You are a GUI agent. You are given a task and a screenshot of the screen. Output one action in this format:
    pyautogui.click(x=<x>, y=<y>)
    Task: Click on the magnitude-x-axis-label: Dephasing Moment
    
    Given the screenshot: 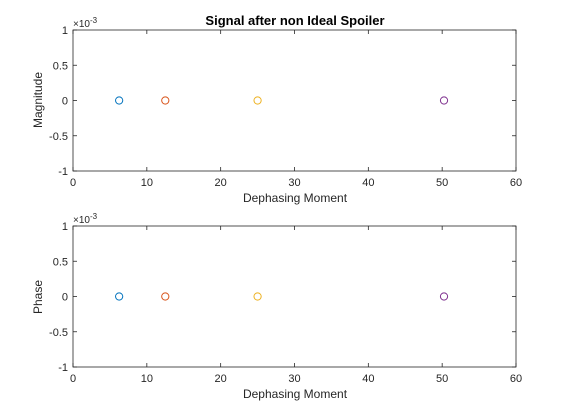 What is the action you would take?
    pyautogui.click(x=295, y=198)
    